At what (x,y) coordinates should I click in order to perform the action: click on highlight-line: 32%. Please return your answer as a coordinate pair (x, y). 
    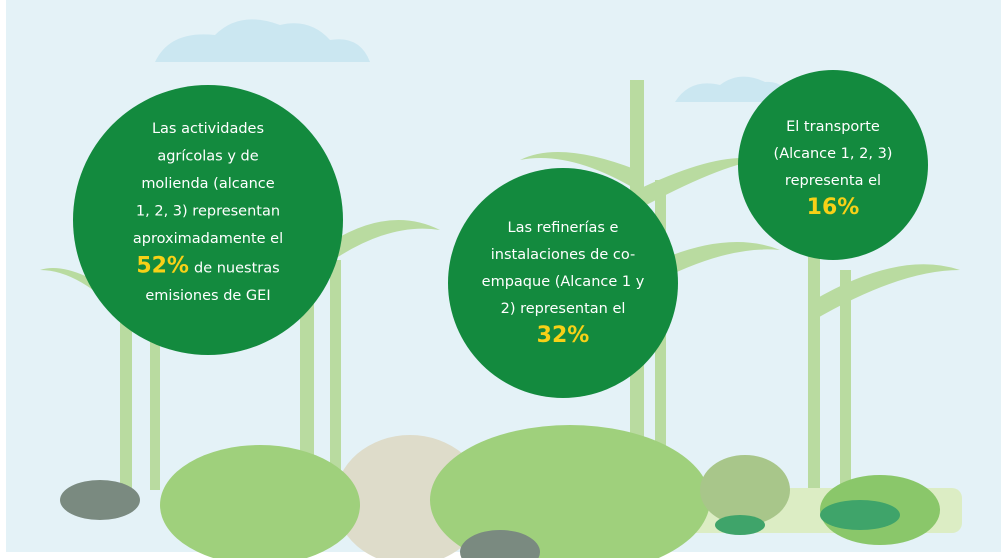
    Looking at the image, I should click on (563, 335).